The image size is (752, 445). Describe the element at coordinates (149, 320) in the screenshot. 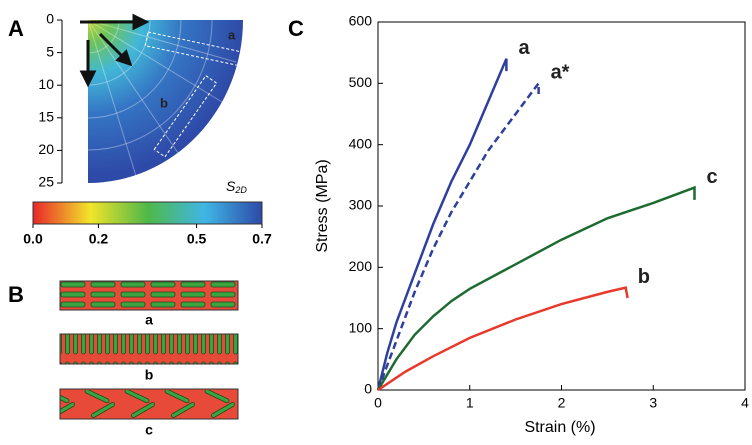

I see `schematic-label: a` at that location.